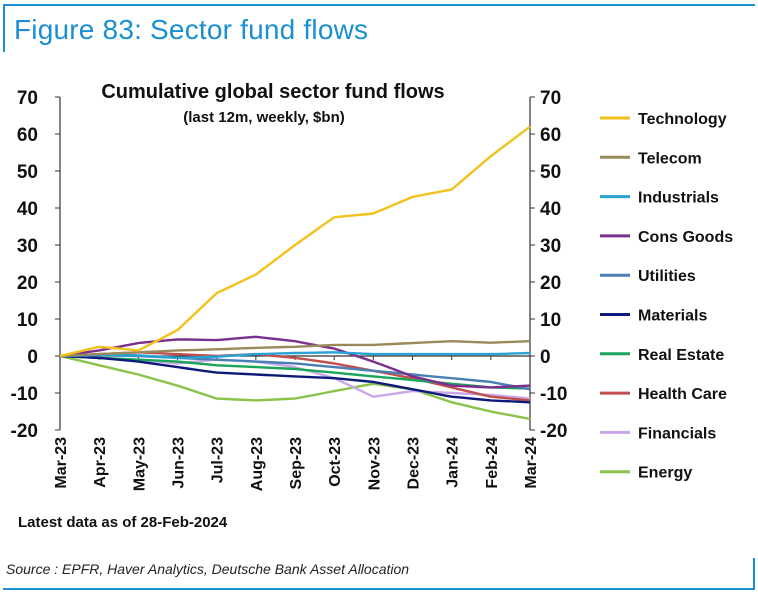 The width and height of the screenshot is (758, 601). Describe the element at coordinates (27, 172) in the screenshot. I see `y-tick-label-left: 50` at that location.